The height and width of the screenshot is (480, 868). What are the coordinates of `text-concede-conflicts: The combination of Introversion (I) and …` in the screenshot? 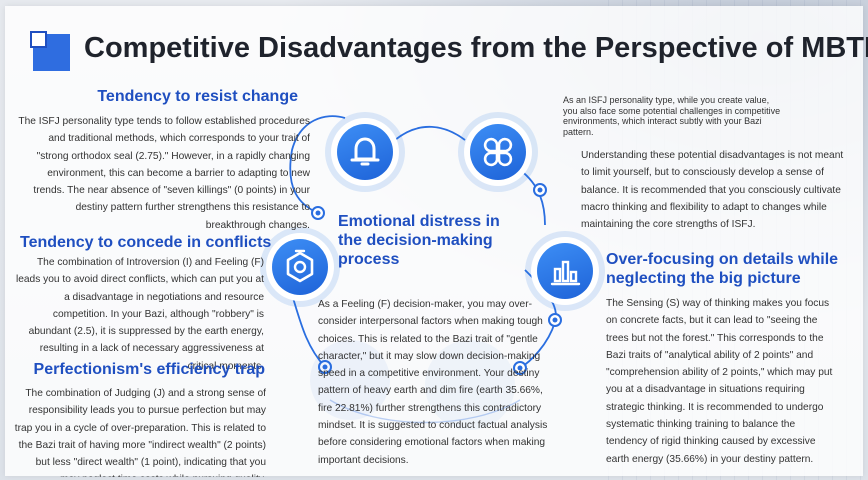 It's located at (139, 314).